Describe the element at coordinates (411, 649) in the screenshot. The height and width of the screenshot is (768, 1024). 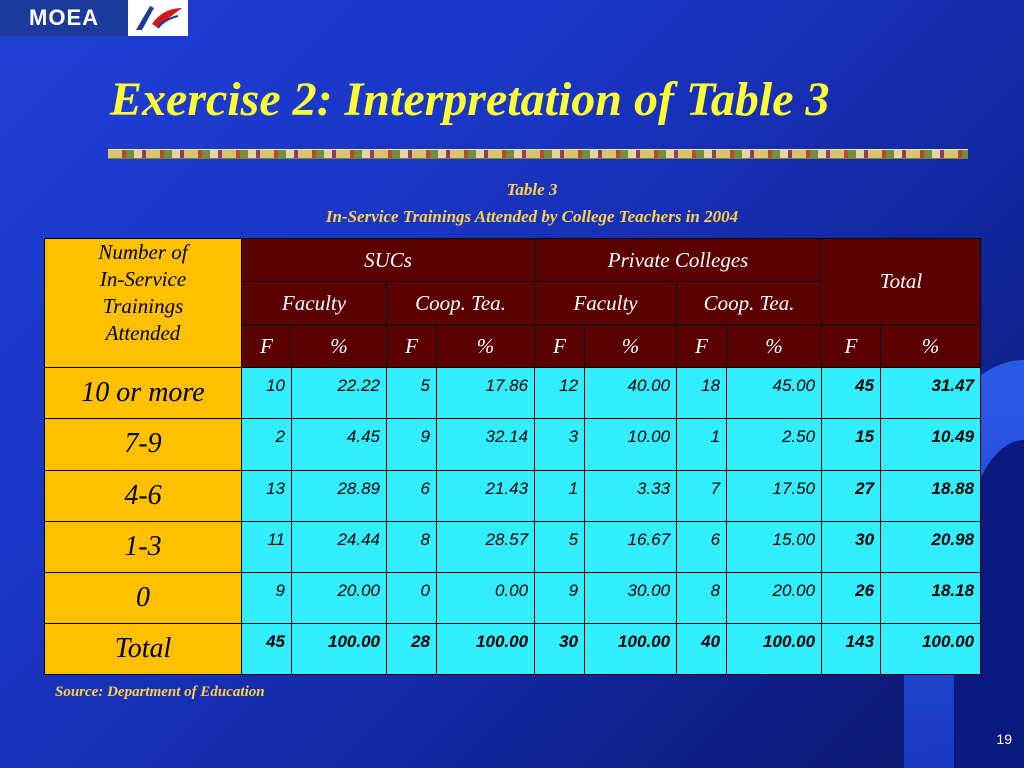
I see `table-cell: 28` at that location.